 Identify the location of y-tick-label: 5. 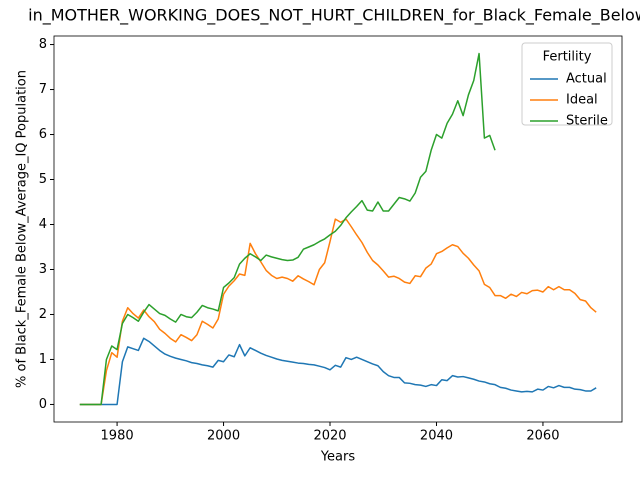
(43, 179).